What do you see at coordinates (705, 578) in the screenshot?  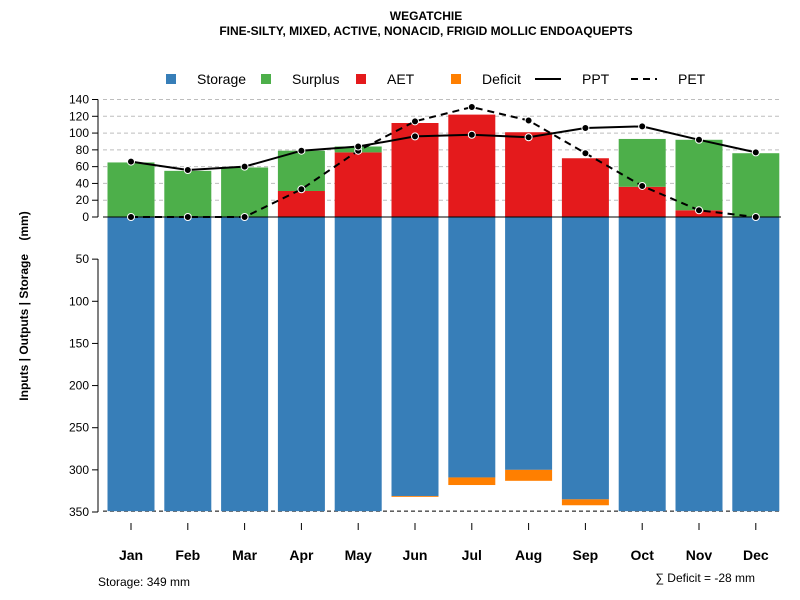 I see `deficit-sum: ∑ Deficit = -28 mm` at bounding box center [705, 578].